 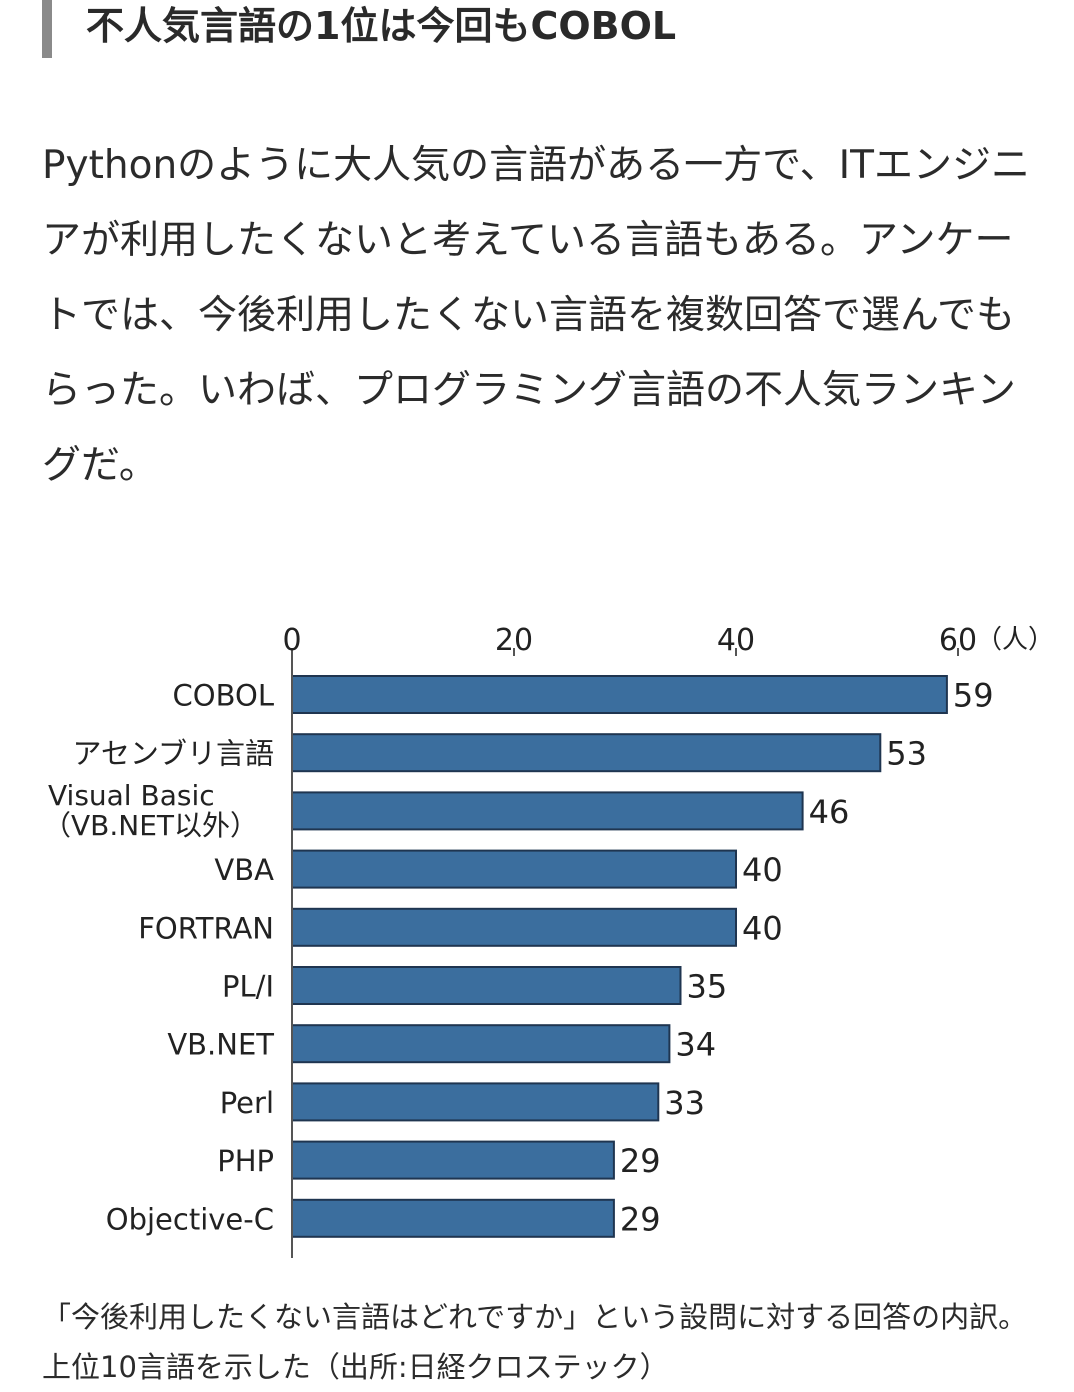 What do you see at coordinates (1015, 640) in the screenshot?
I see `x-axis-unit: （人）` at bounding box center [1015, 640].